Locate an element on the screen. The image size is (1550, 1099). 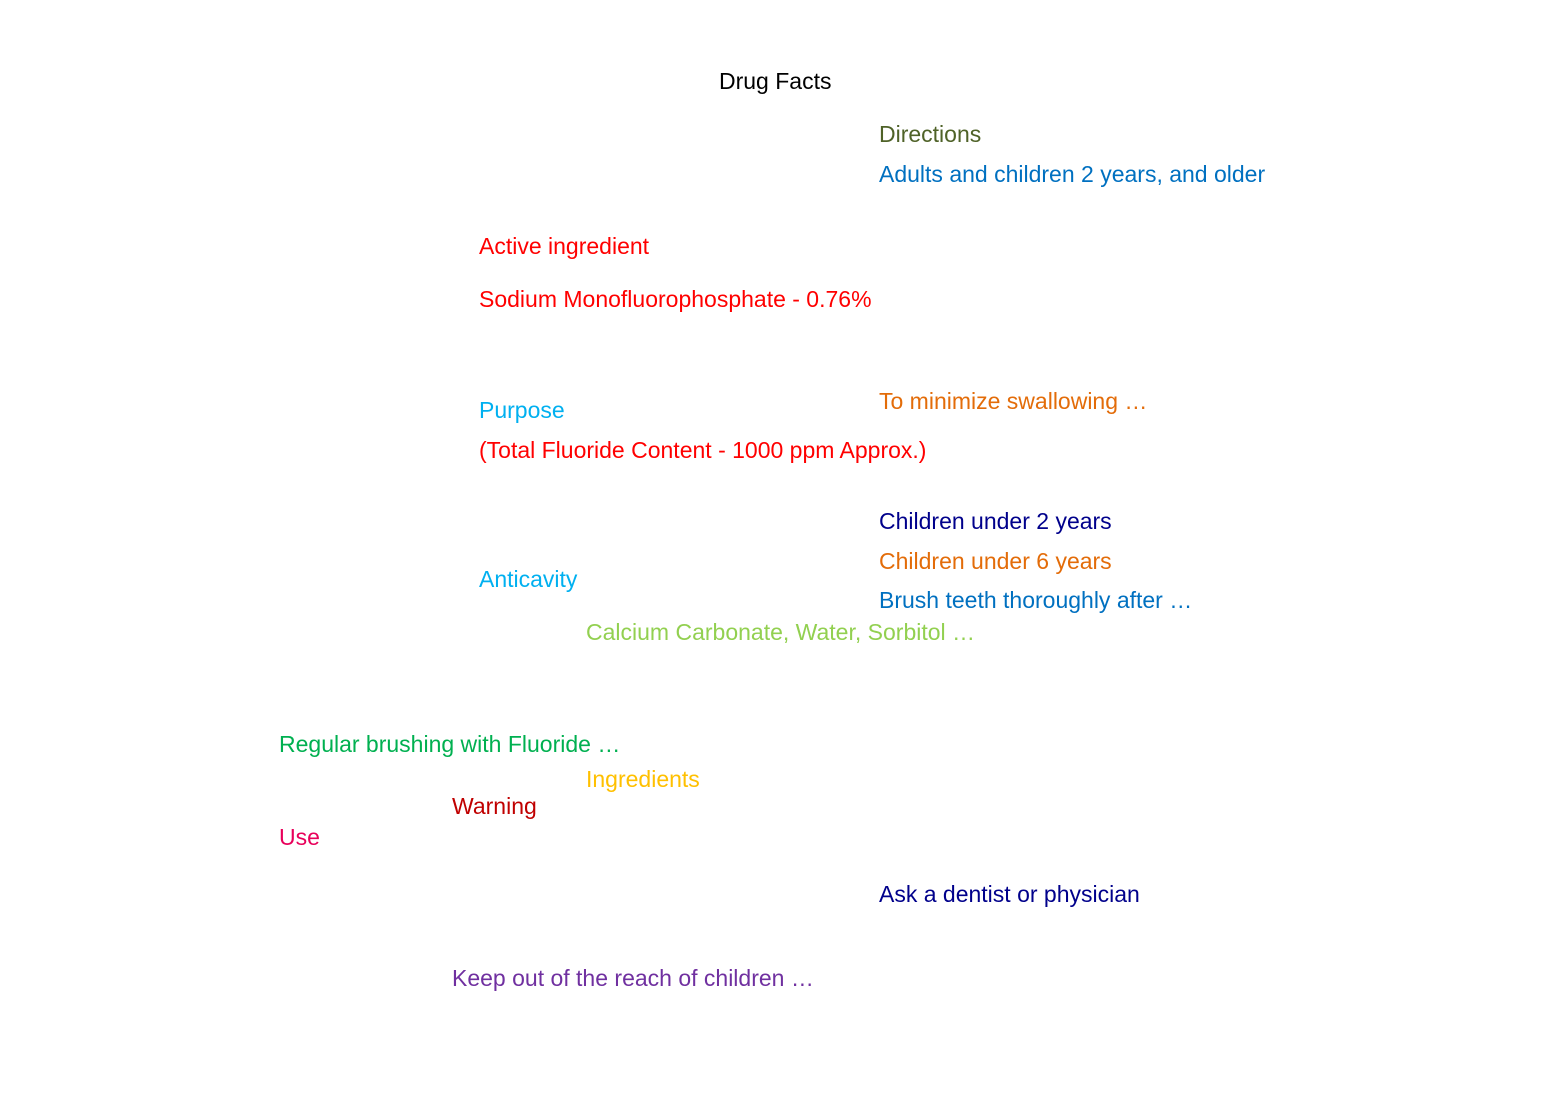
adults-and-children-label: Adults and children 2 years, and older is located at coordinates (1072, 174).